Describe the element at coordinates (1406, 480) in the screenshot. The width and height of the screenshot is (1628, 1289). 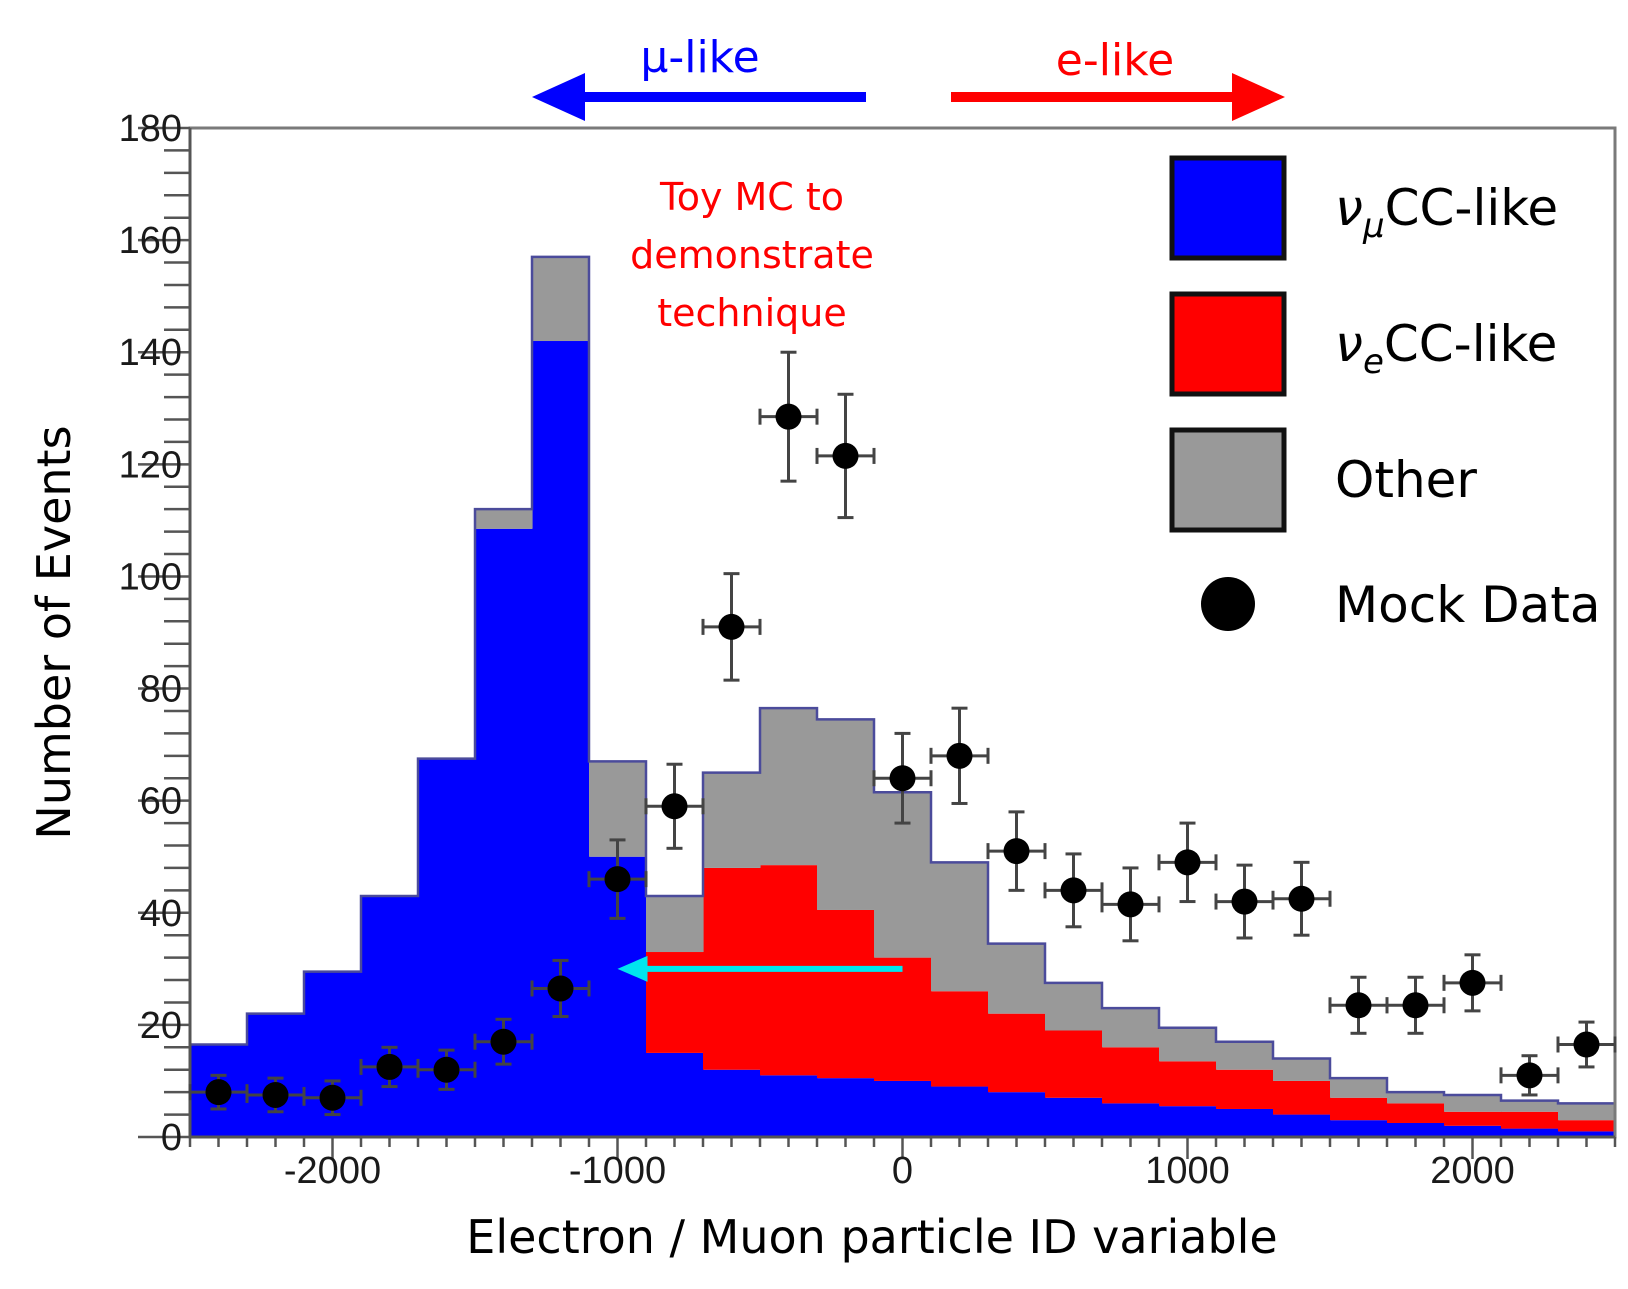
I see `legend-label-main: Other` at that location.